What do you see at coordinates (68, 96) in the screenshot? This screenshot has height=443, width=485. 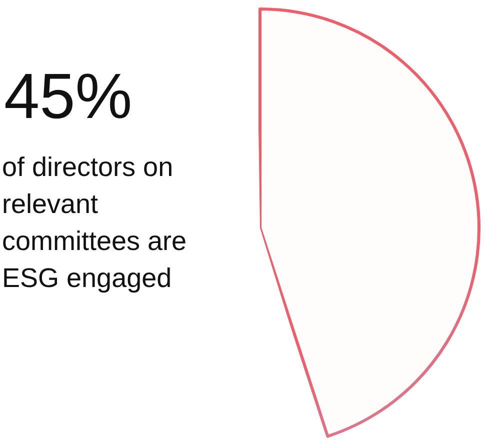 I see `text: 45%` at bounding box center [68, 96].